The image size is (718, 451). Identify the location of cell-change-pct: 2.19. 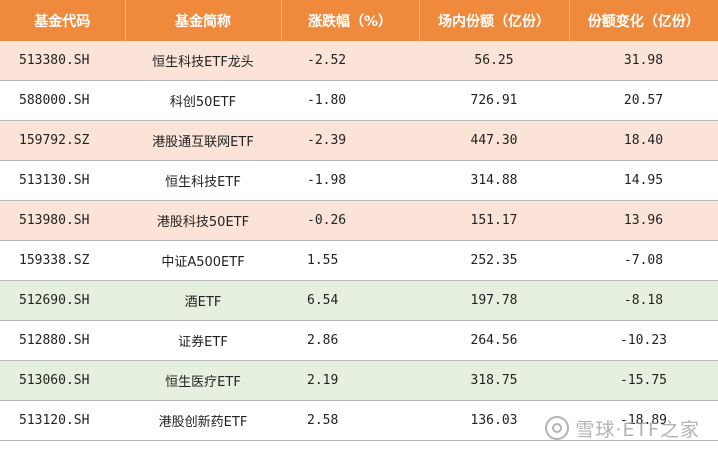
(350, 380).